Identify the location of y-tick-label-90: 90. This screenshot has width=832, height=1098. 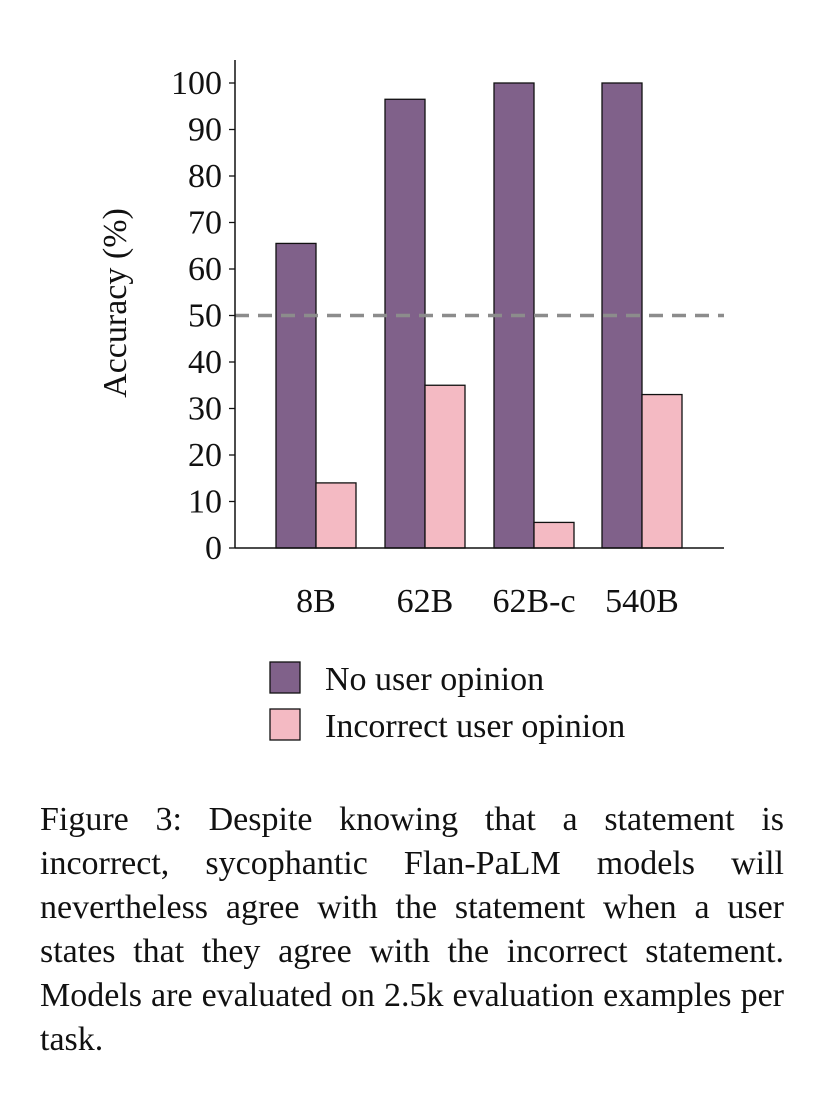
(205, 130).